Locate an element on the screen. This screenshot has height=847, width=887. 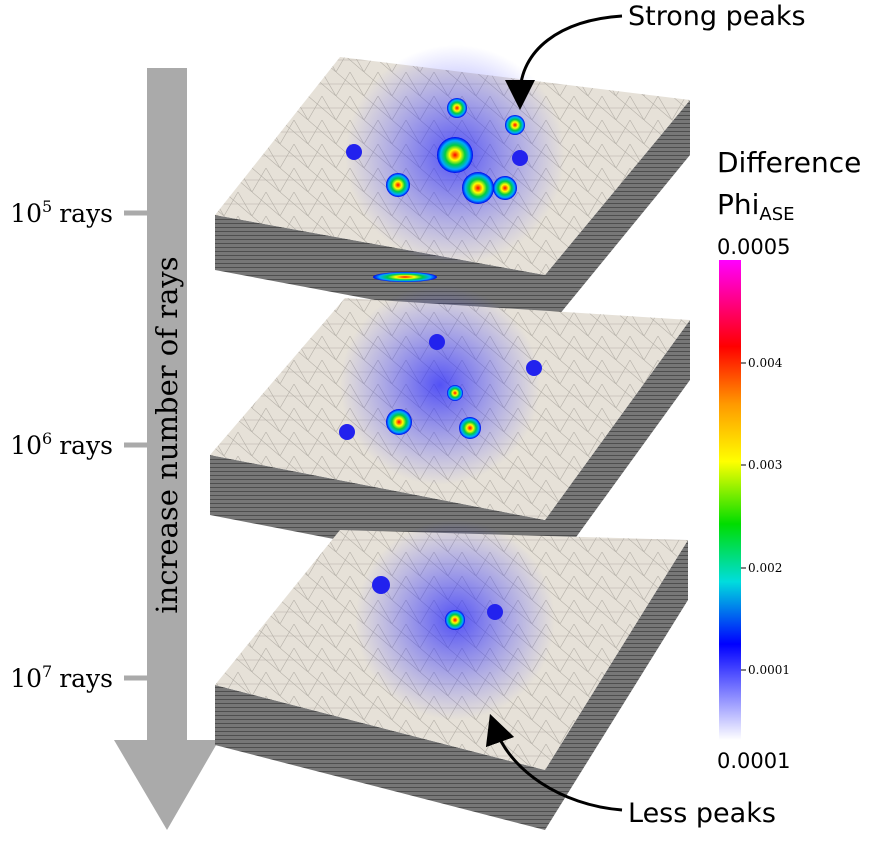
colorbar-title: Difference is located at coordinates (789, 162).